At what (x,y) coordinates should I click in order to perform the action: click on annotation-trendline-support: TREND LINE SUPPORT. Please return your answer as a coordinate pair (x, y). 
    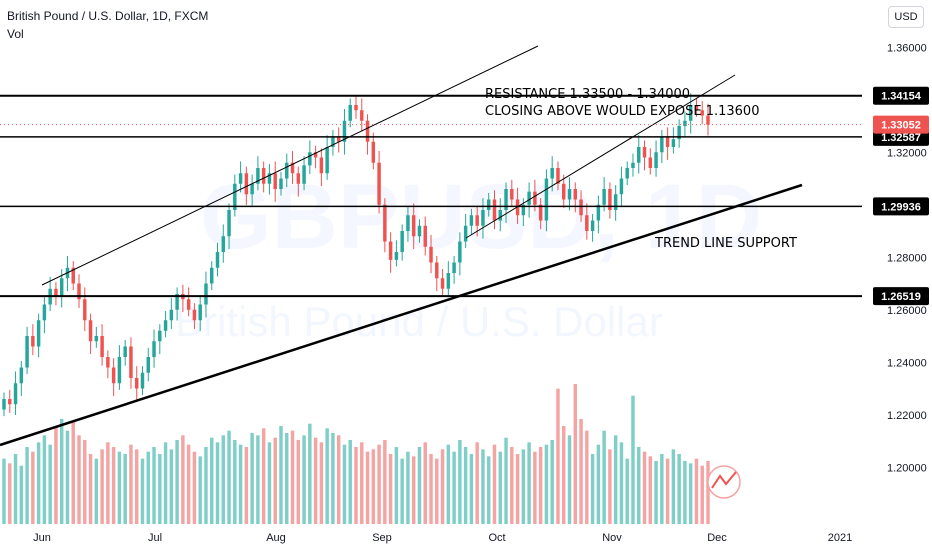
    Looking at the image, I should click on (725, 243).